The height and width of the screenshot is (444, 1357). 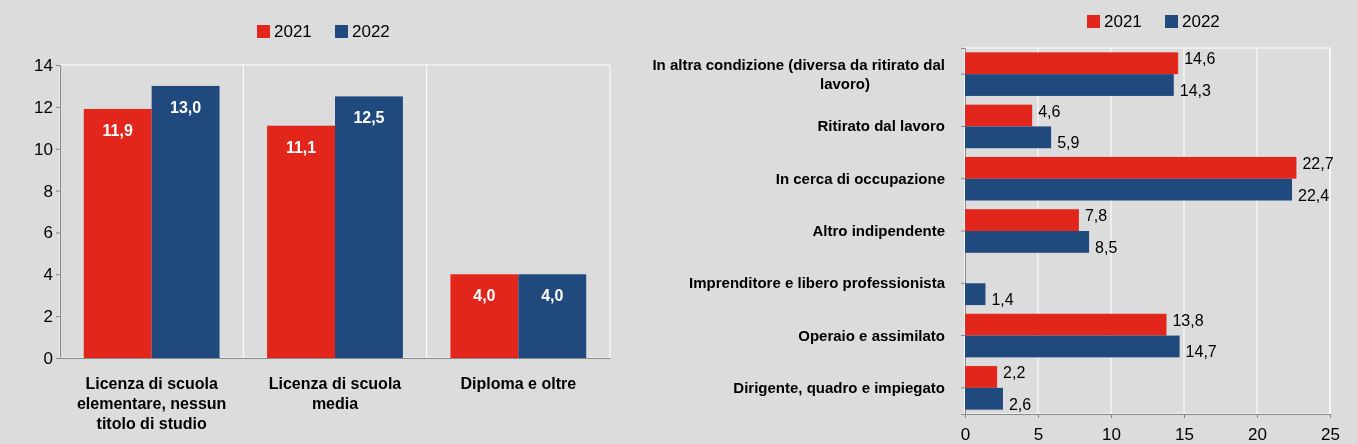 I want to click on y-tick-label: Altro indipendente, so click(x=878, y=230).